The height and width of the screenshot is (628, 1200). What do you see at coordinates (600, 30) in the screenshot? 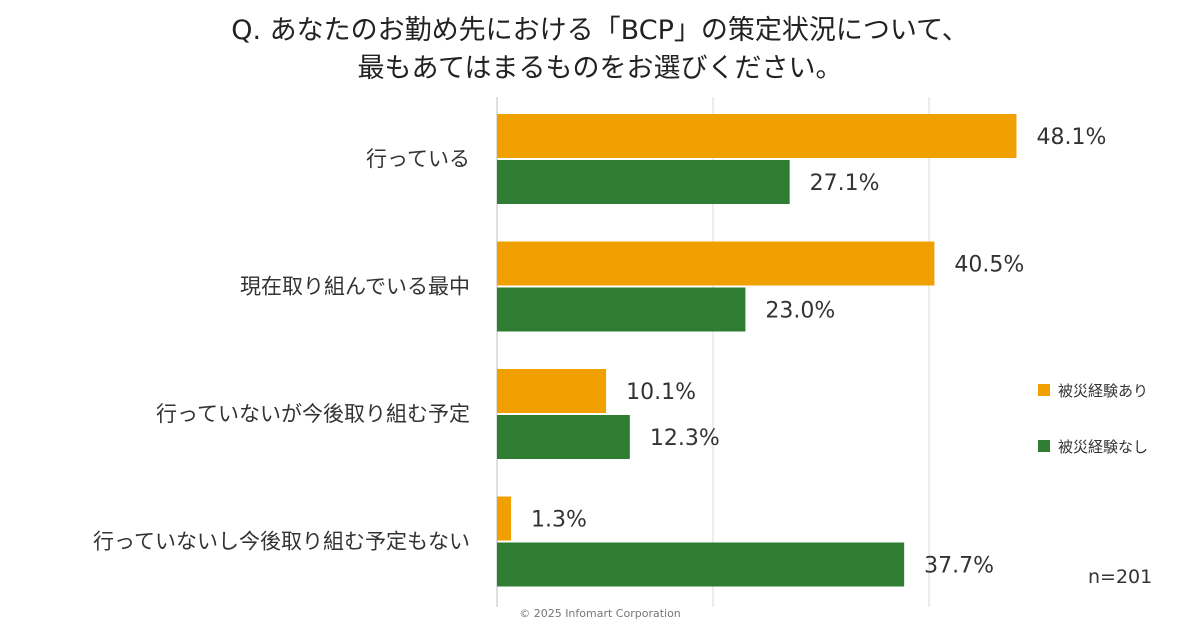
I see `chart-title-line1: Q. あなたのお勤め先における「BCP」の策定状況について、` at bounding box center [600, 30].